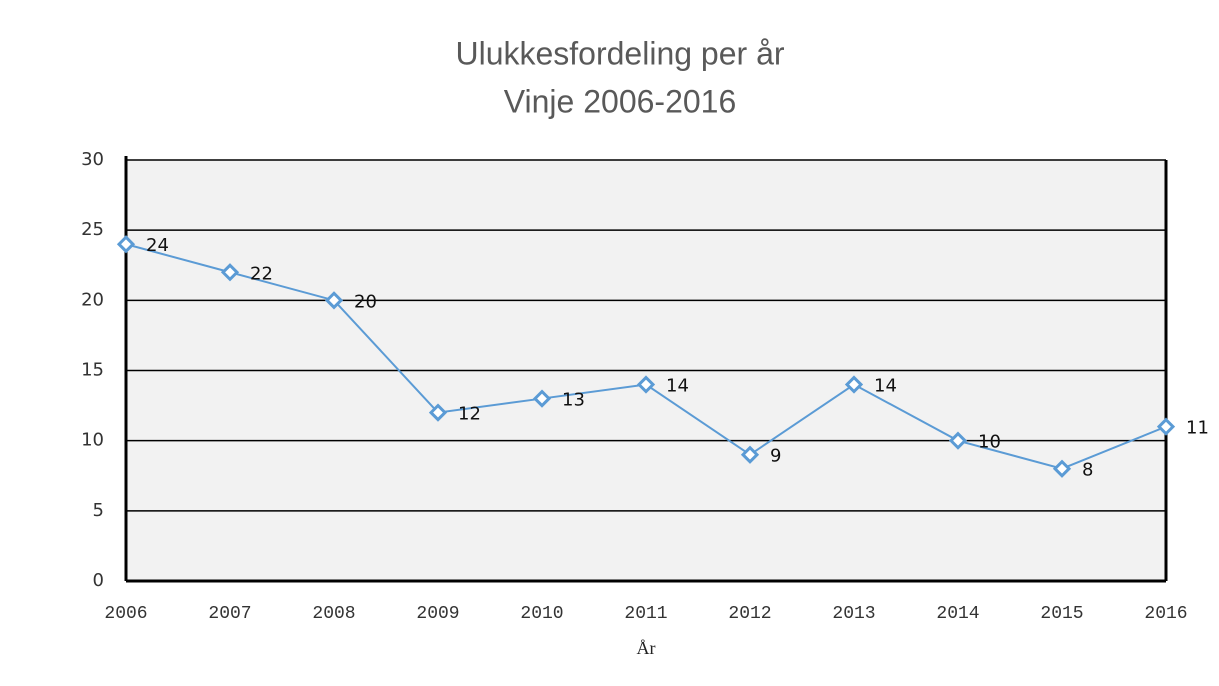 Image resolution: width=1219 pixels, height=686 pixels. I want to click on x-axis-label: År, so click(646, 648).